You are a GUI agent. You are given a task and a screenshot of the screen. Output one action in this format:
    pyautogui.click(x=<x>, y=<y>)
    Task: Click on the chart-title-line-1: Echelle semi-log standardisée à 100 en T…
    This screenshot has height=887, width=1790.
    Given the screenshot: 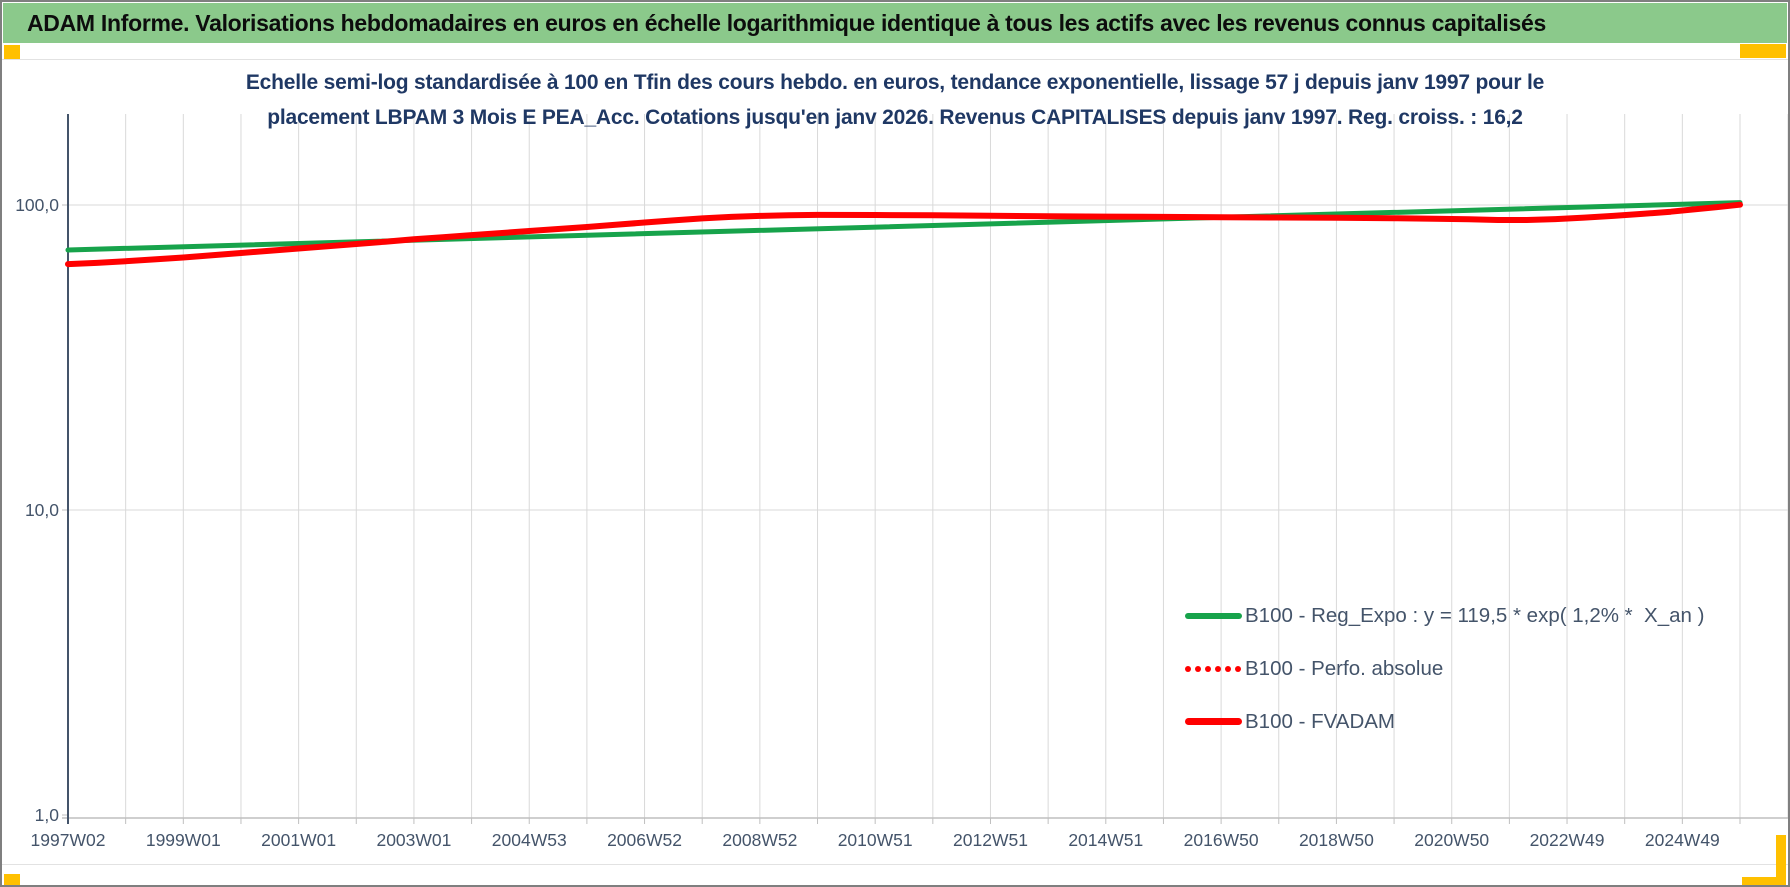 What is the action you would take?
    pyautogui.click(x=895, y=82)
    